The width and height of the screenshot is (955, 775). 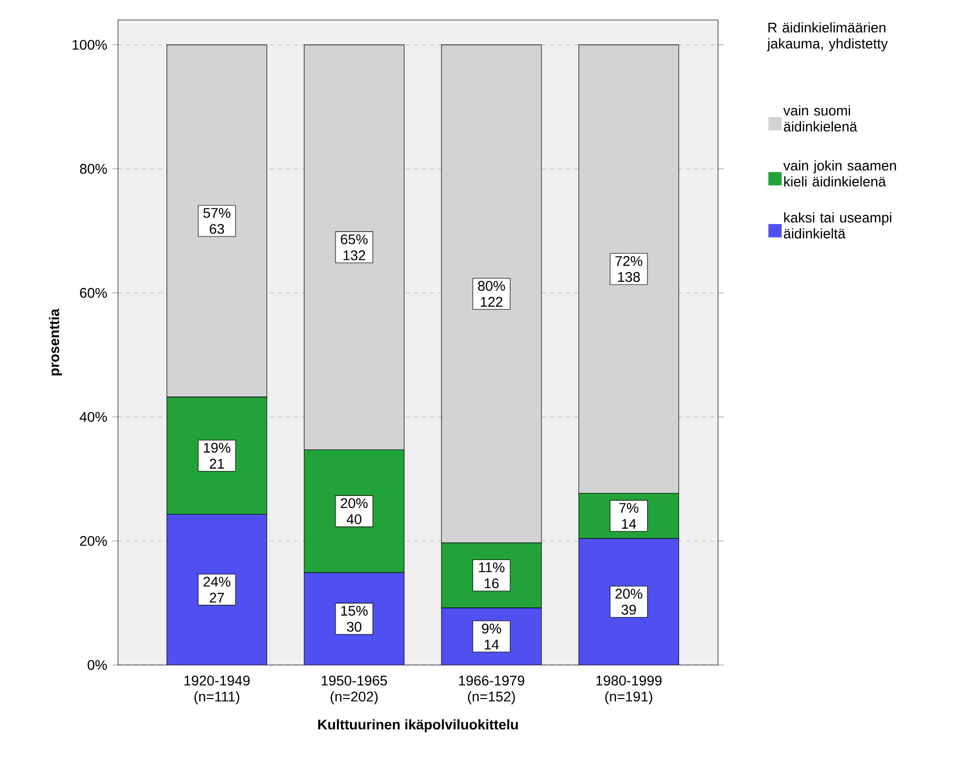 I want to click on y-tick-label: 80%, so click(x=93, y=169).